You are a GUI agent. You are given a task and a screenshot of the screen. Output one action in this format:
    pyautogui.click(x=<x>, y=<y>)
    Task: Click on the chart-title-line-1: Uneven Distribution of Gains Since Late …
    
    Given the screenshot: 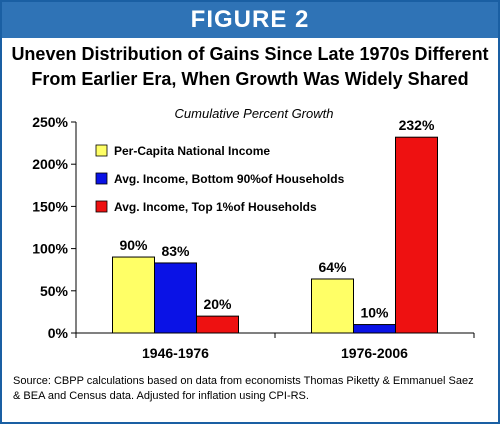 What is the action you would take?
    pyautogui.click(x=250, y=54)
    